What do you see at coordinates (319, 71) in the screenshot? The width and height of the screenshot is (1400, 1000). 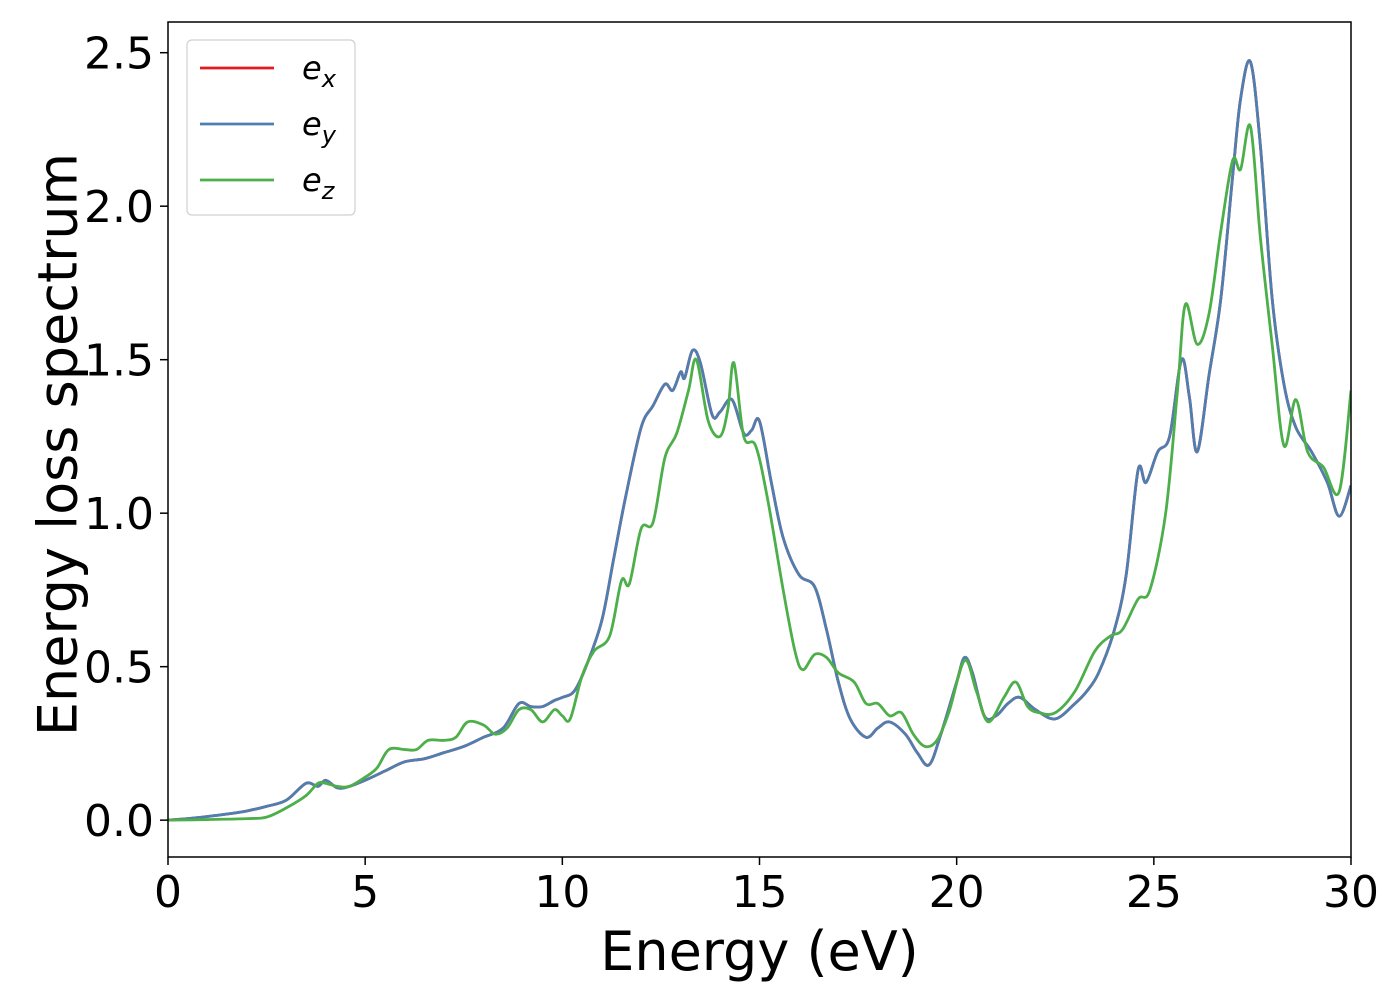 I see `legend-label-x: ex` at bounding box center [319, 71].